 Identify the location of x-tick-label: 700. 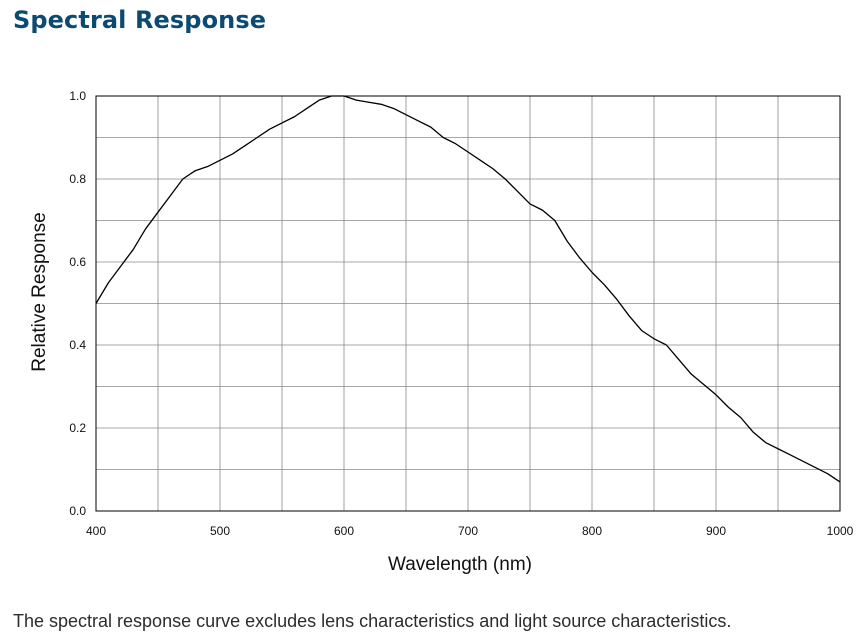
(468, 531).